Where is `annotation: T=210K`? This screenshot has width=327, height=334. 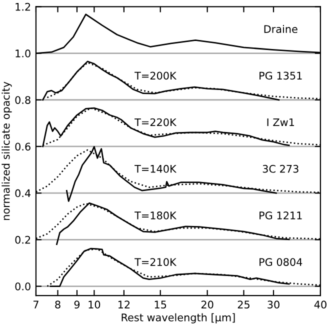 annotation: T=210K is located at coordinates (155, 262).